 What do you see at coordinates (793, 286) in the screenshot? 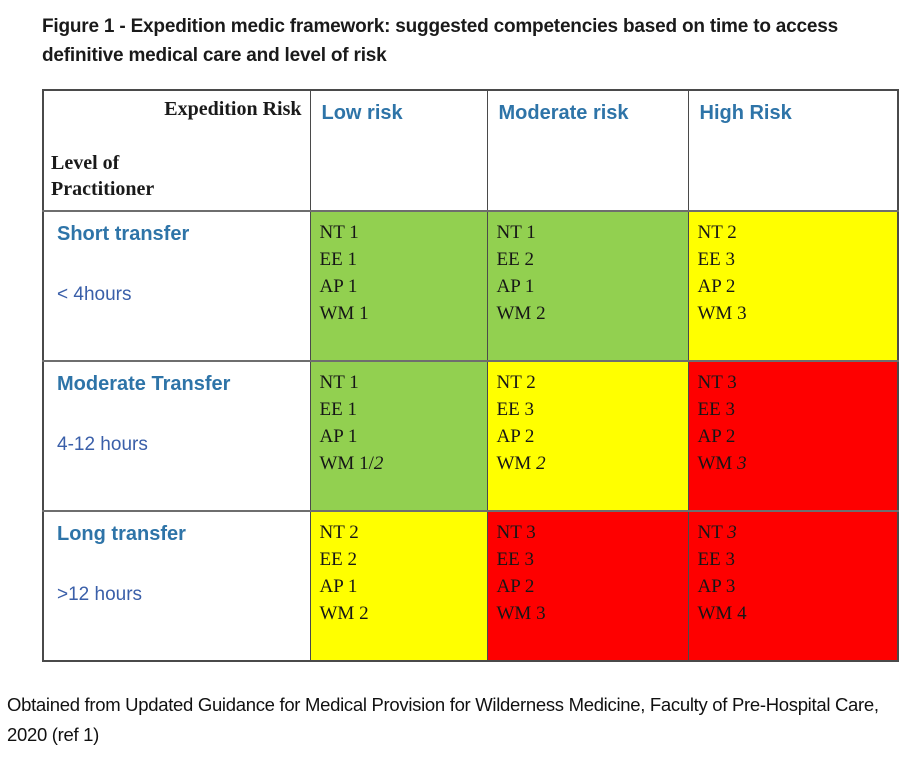
I see `competency-cell-yellow: NT 2 EE 3 AP 2 WM 3` at bounding box center [793, 286].